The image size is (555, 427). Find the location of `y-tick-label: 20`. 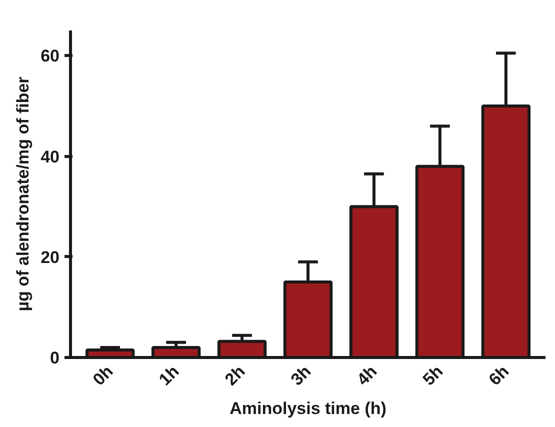

y-tick-label: 20 is located at coordinates (50, 257).